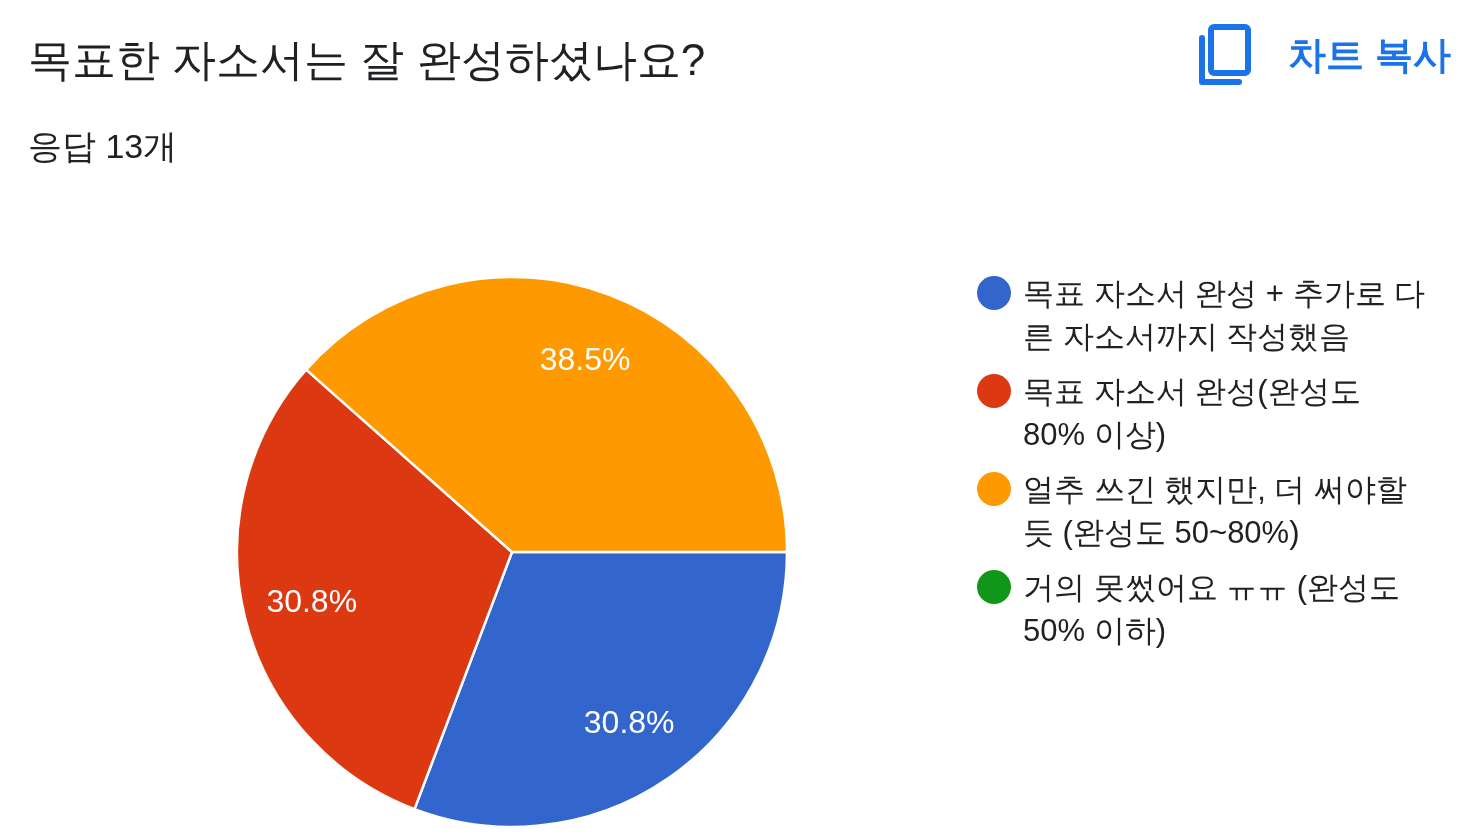  I want to click on legend-label: 목표 자소서 완성(완성도 80% 이상), so click(1192, 413).